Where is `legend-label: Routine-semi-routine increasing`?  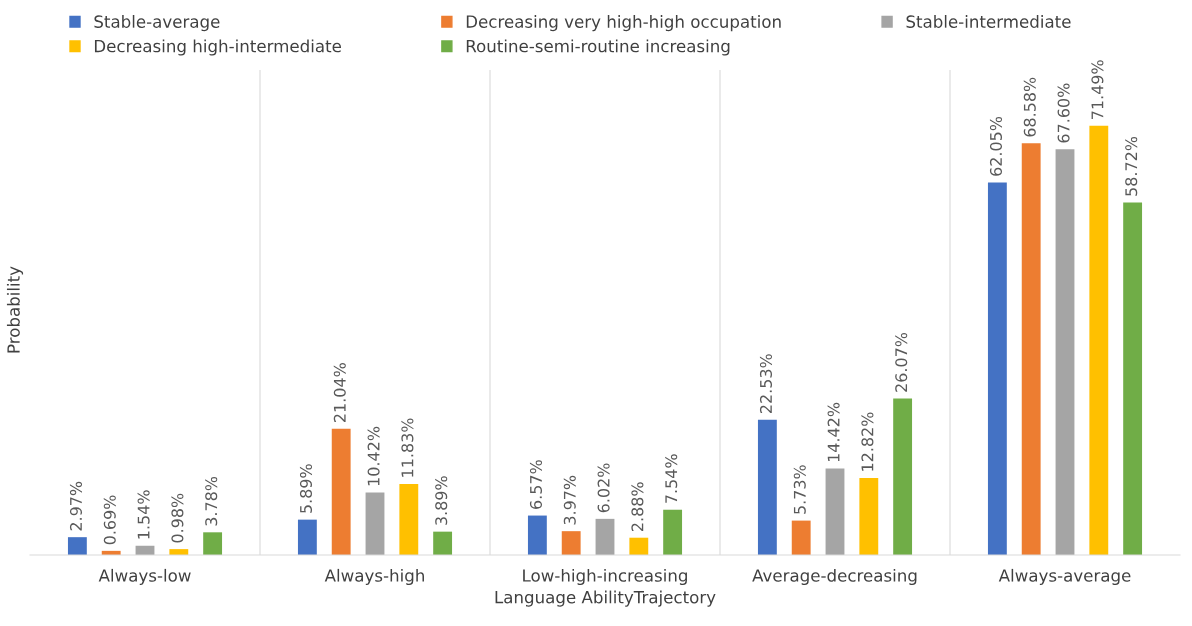
legend-label: Routine-semi-routine increasing is located at coordinates (598, 47).